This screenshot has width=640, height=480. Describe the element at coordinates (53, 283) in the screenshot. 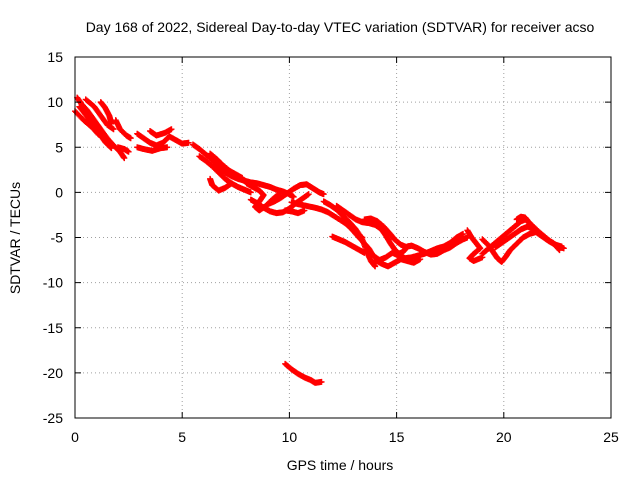

I see `y-tick-label: -10` at that location.